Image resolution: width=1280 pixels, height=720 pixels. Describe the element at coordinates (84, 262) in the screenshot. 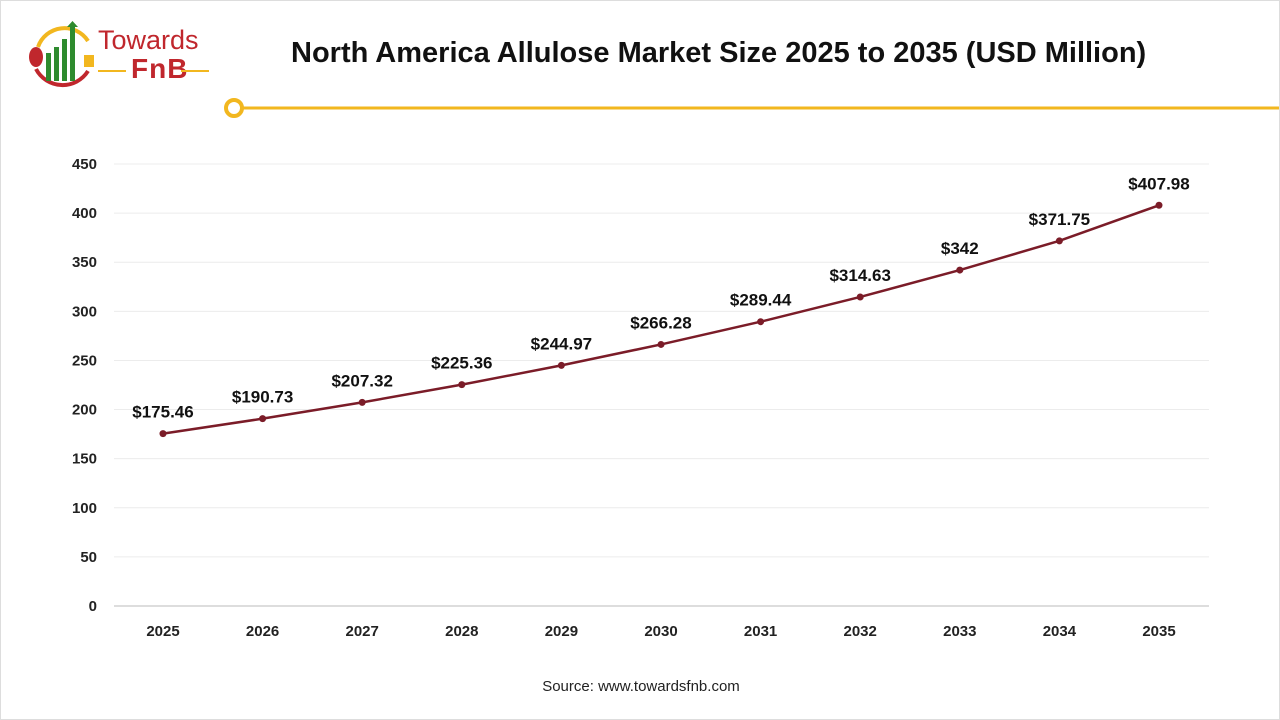

I see `y-tick-label: 350` at that location.